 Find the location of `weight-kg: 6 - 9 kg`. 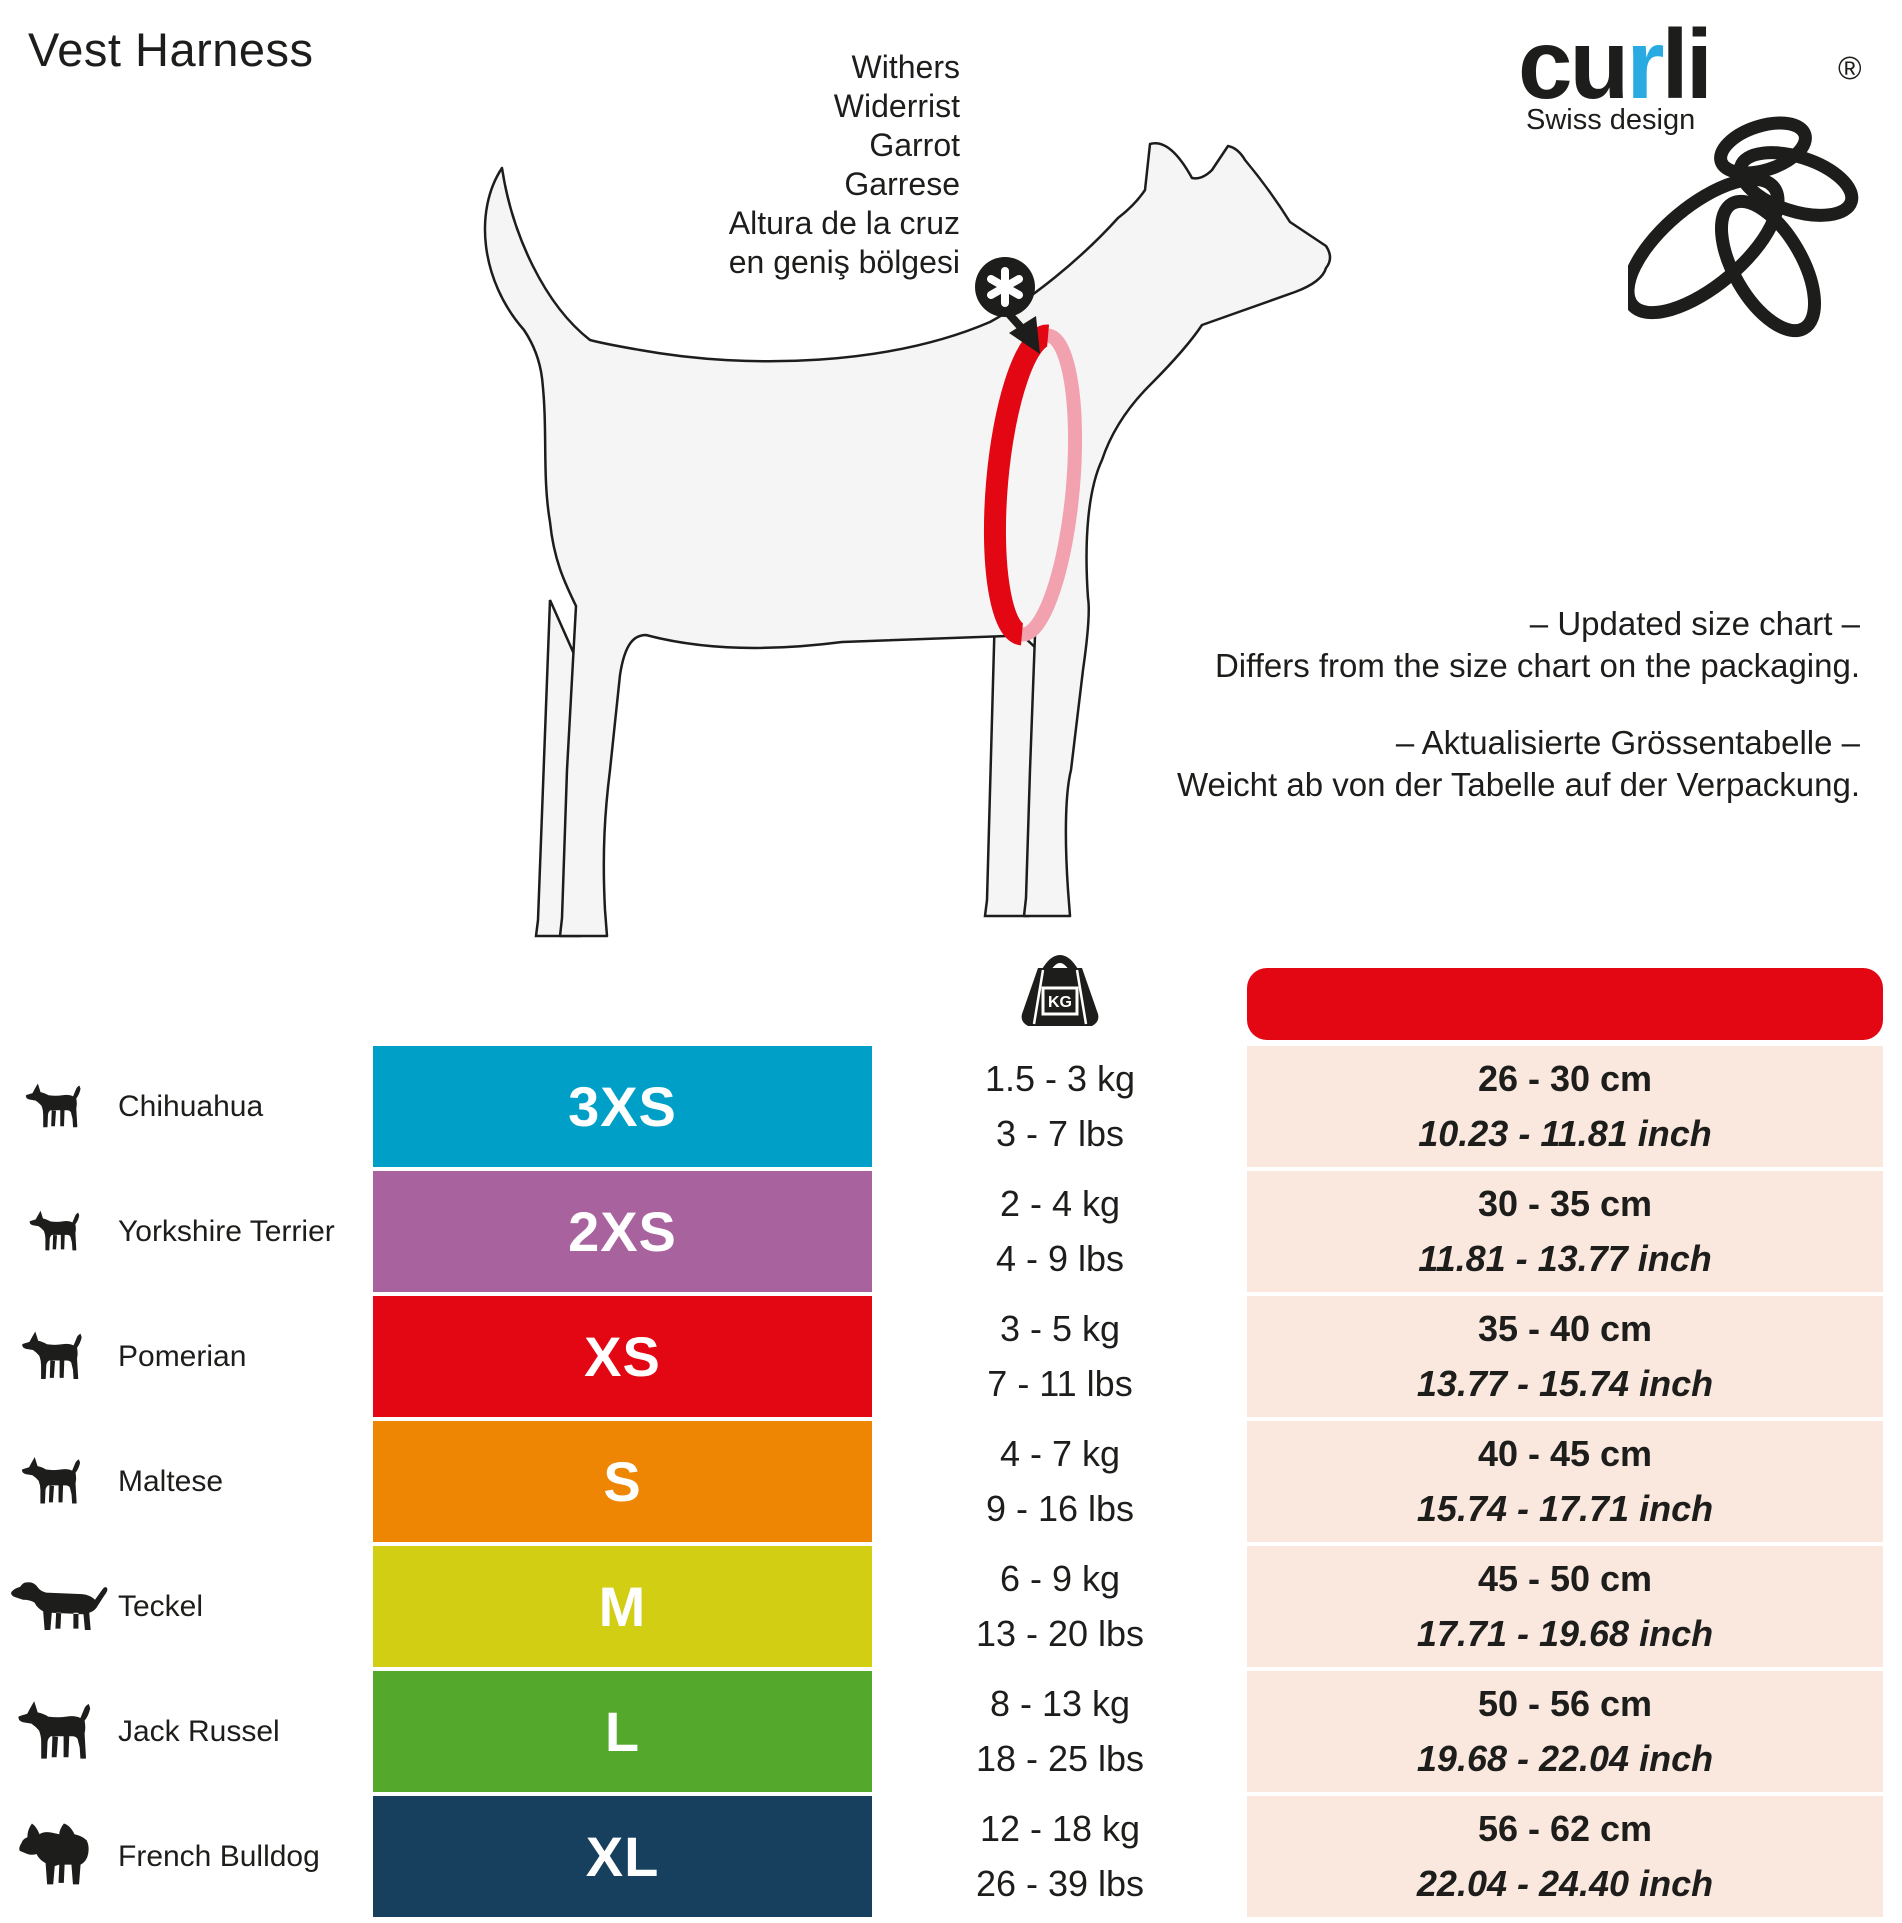

weight-kg: 6 - 9 kg is located at coordinates (1060, 1579).